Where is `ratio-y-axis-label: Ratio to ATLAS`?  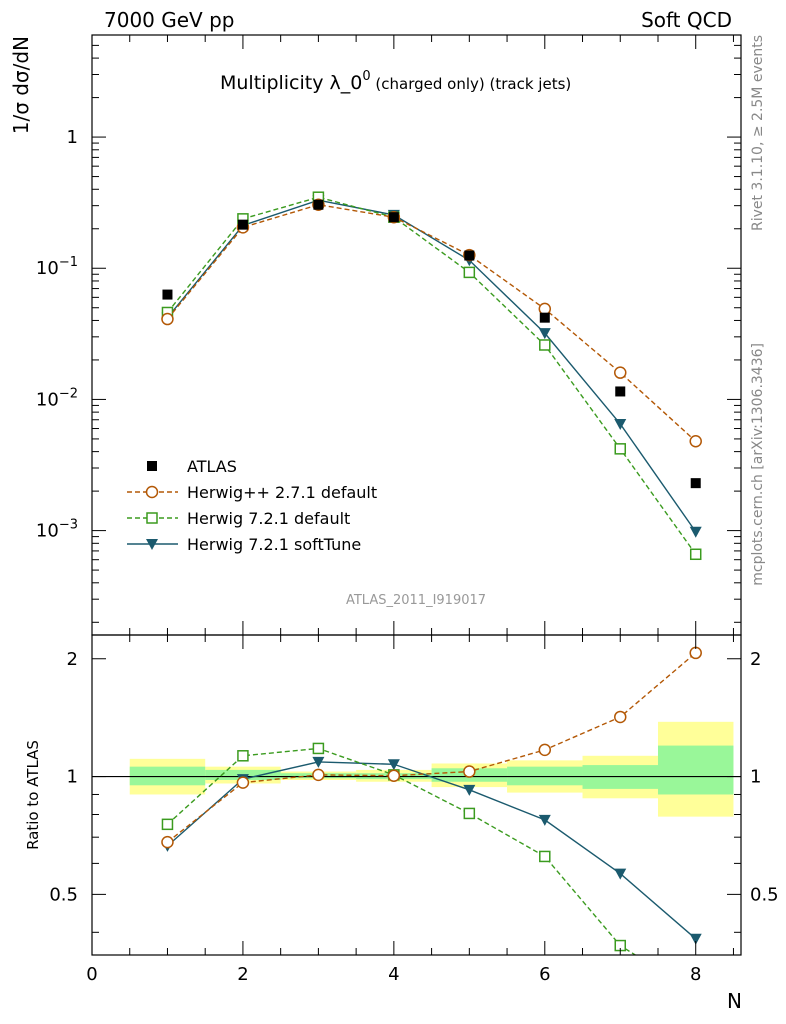 ratio-y-axis-label: Ratio to ATLAS is located at coordinates (33, 795).